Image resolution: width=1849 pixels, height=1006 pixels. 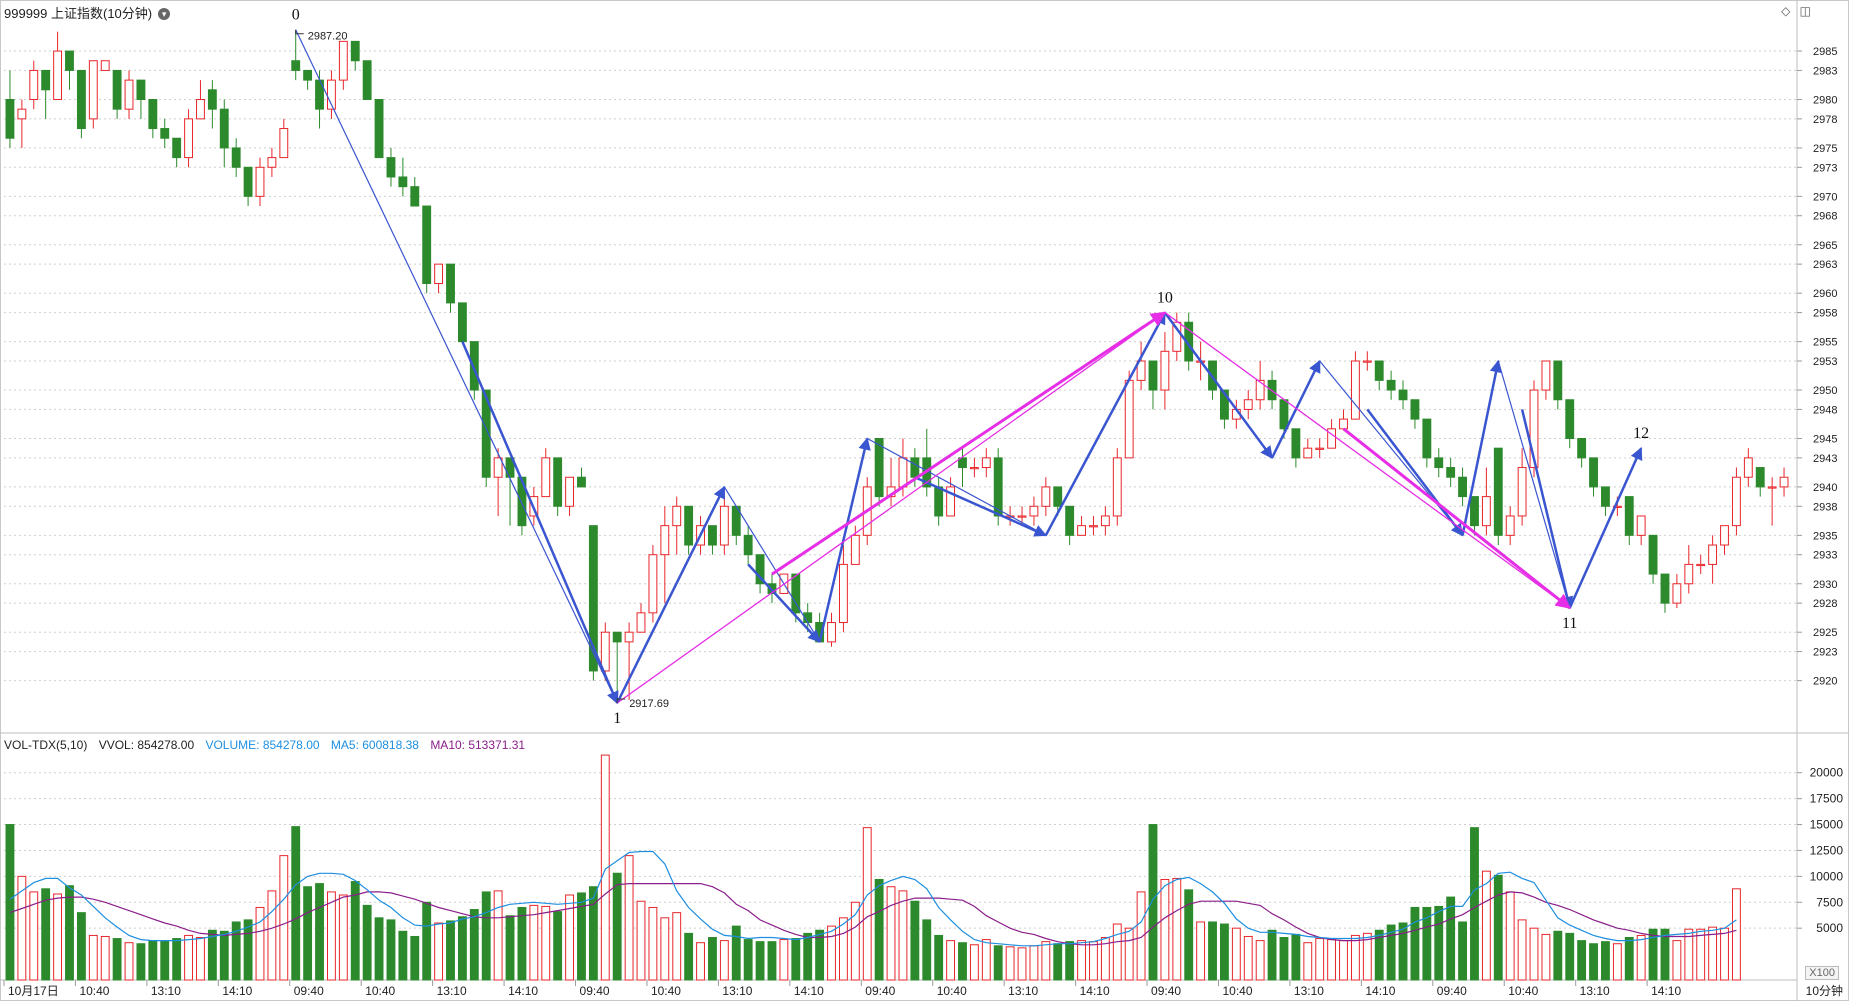 I want to click on price-tick-label: 2950, so click(x=1825, y=391).